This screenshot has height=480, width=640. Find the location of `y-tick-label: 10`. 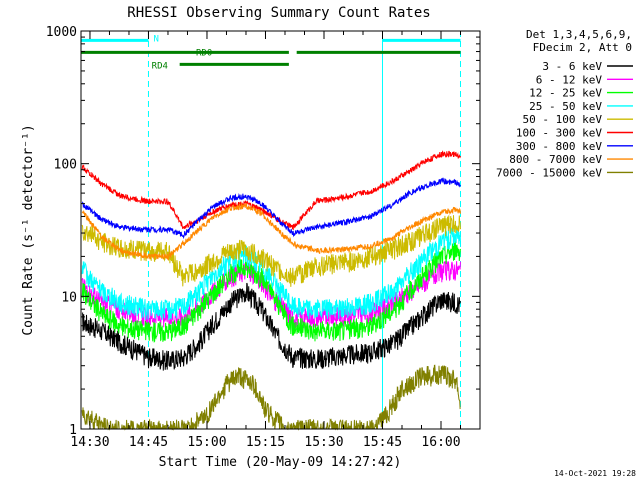

y-tick-label: 10 is located at coordinates (69, 297).